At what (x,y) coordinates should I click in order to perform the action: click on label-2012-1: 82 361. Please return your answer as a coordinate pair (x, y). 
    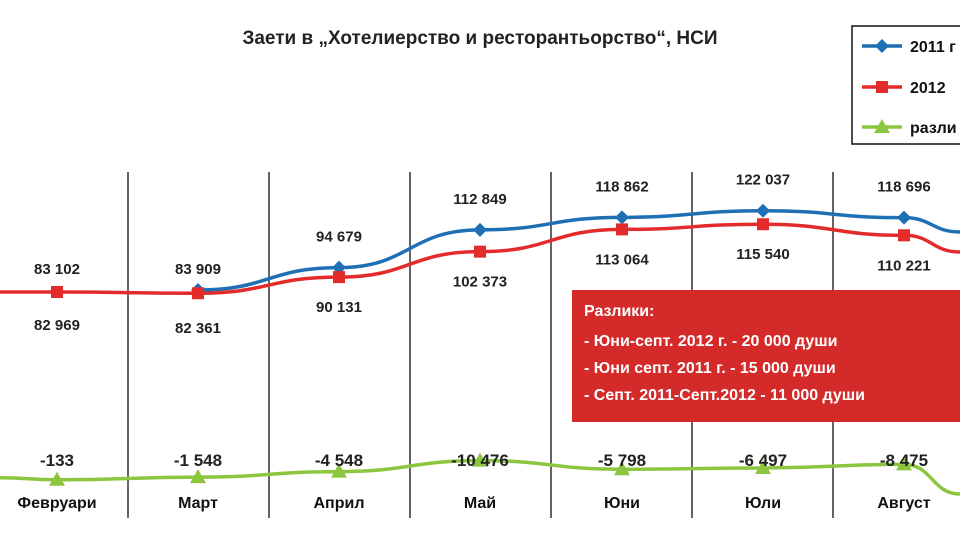
    Looking at the image, I should click on (198, 328).